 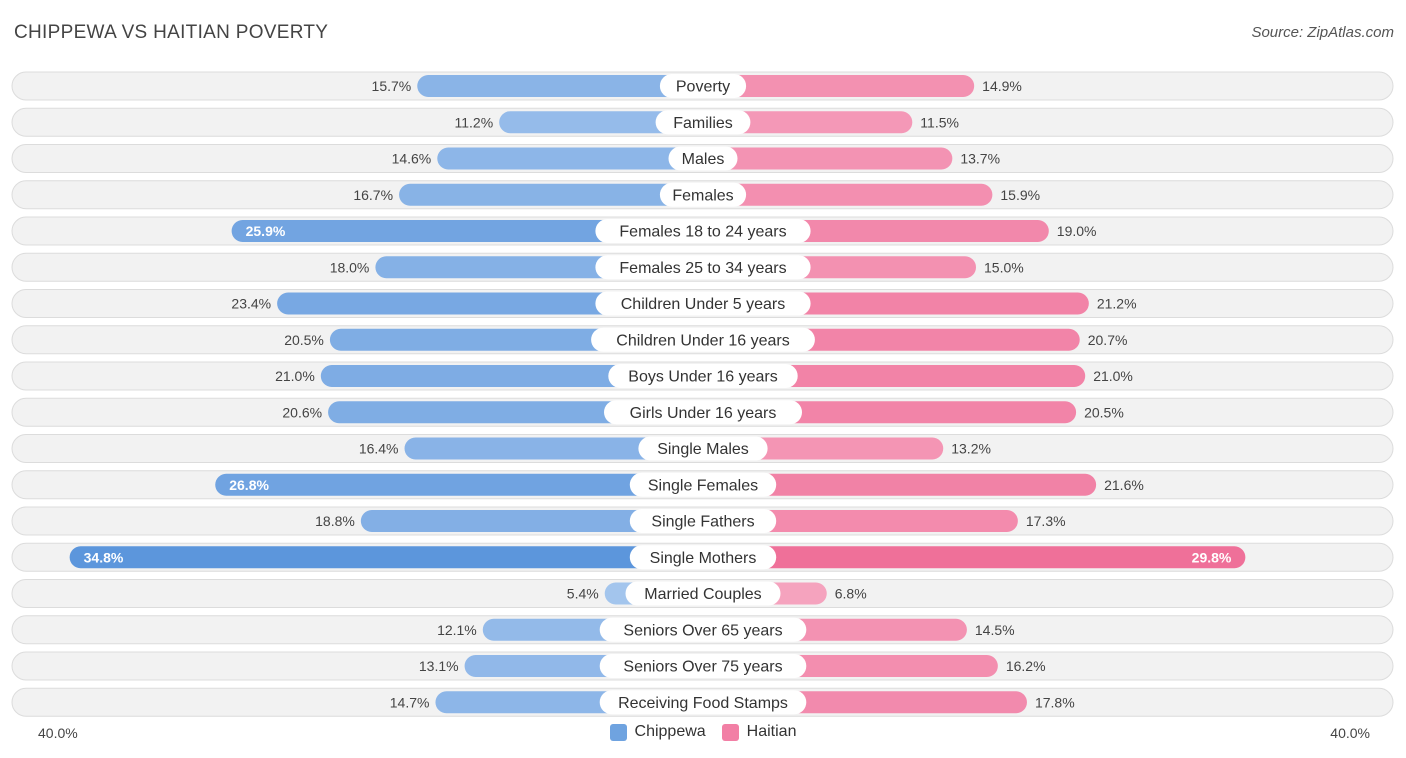 I want to click on category-label-males: Males, so click(x=703, y=159).